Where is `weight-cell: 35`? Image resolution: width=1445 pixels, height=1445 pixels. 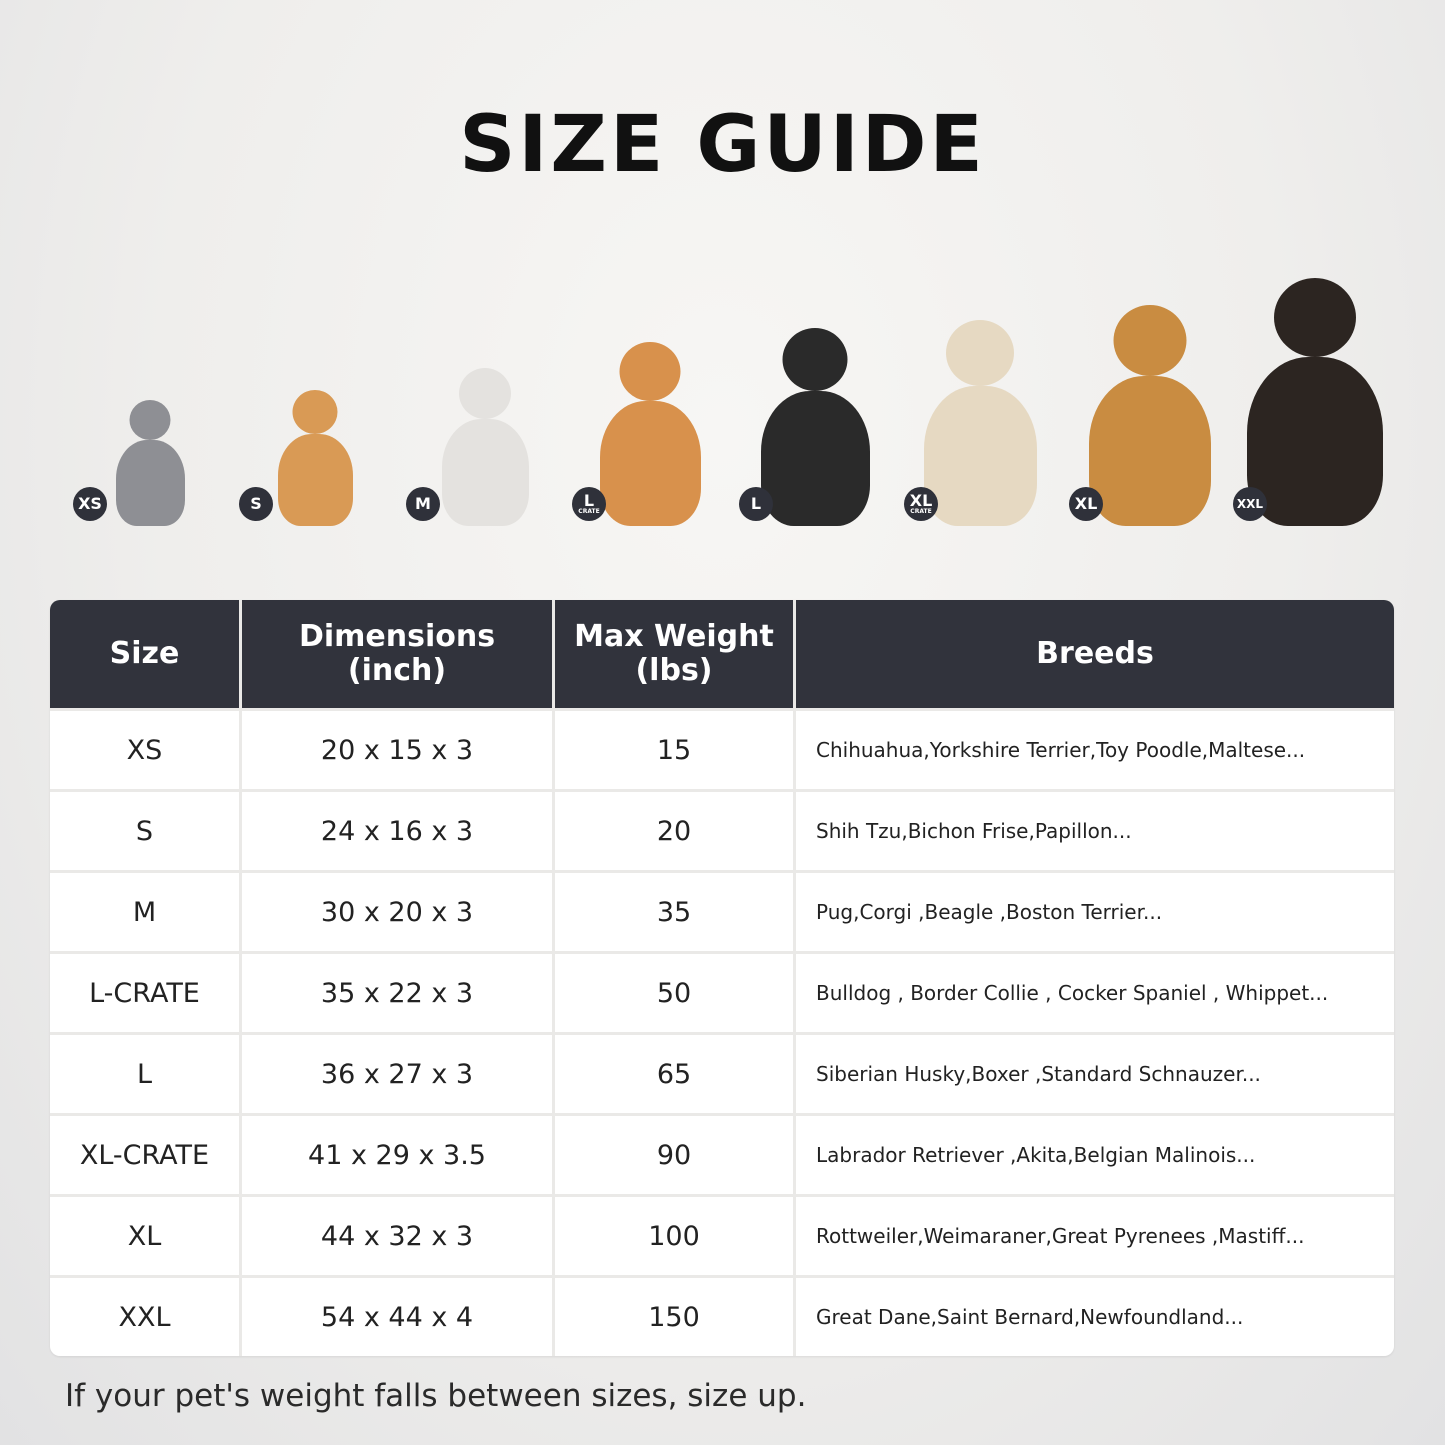
weight-cell: 35 is located at coordinates (674, 912).